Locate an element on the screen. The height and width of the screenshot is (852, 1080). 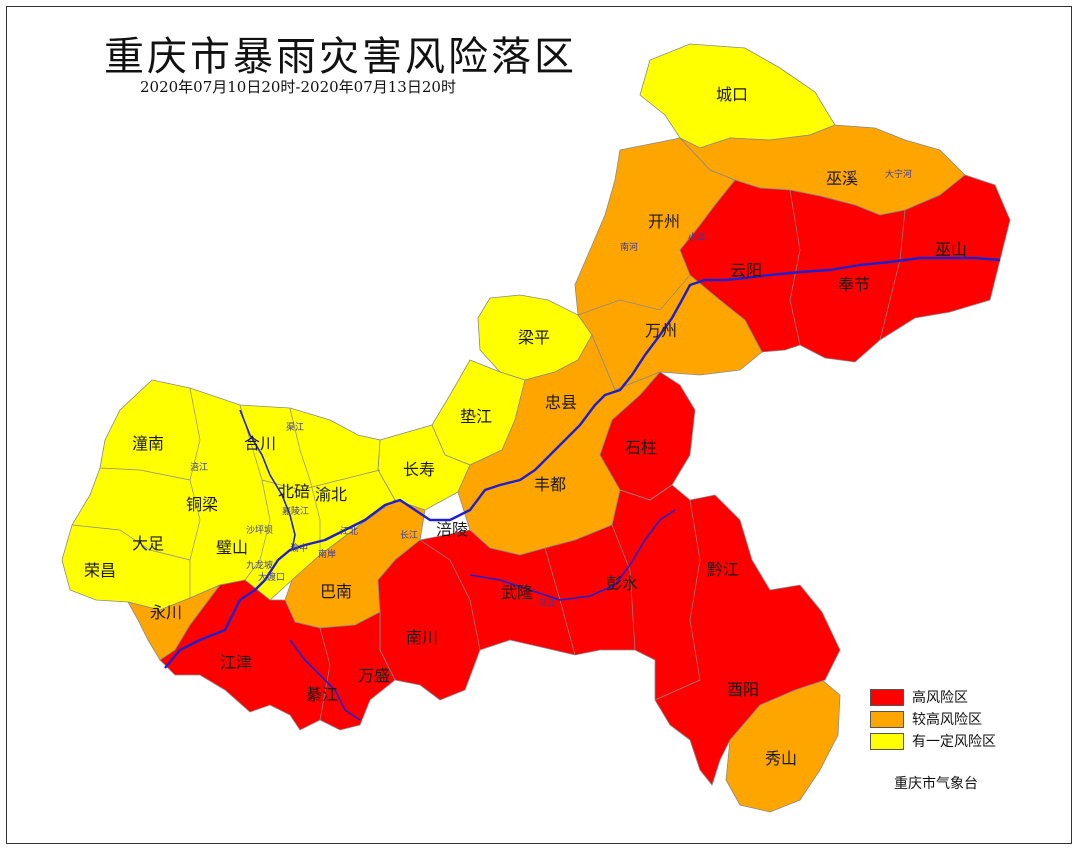
label-tongnan: 潼南 is located at coordinates (148, 443).